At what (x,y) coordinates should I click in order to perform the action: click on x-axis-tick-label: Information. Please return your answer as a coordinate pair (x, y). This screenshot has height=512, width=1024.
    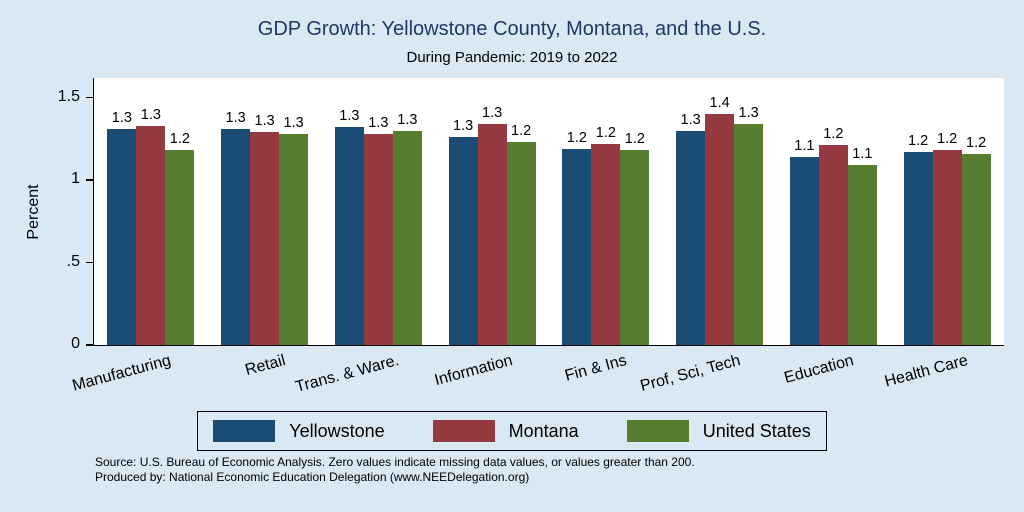
    Looking at the image, I should click on (473, 371).